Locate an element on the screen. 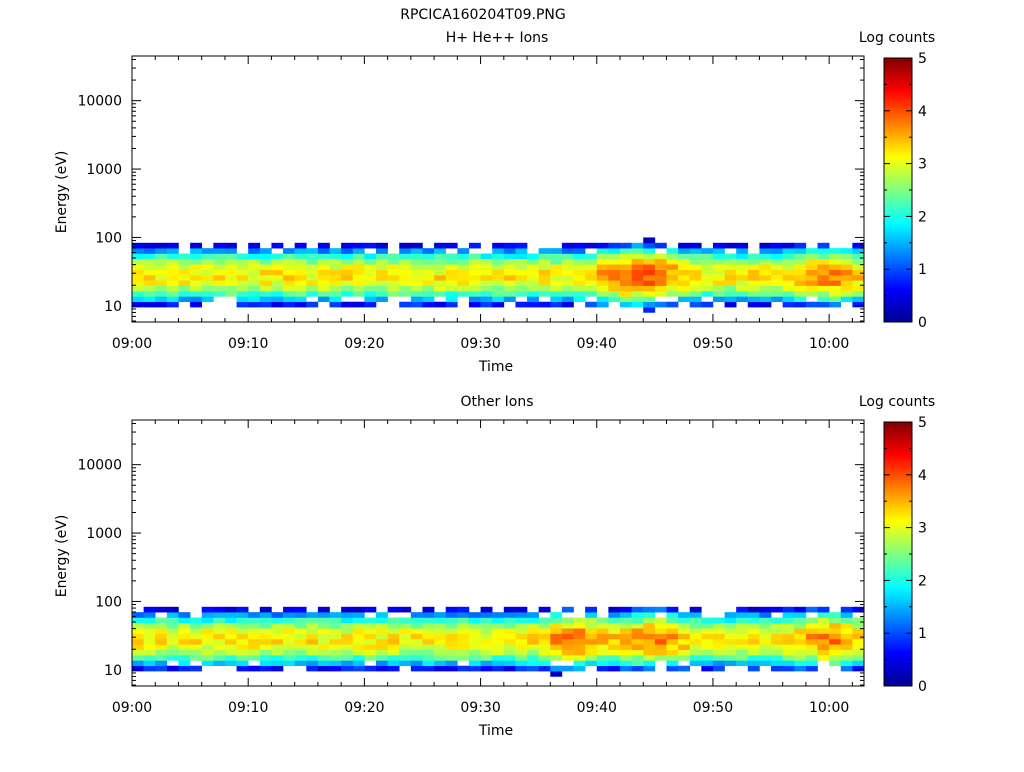 This screenshot has width=1024, height=772. colorbar-tick-label: 5 is located at coordinates (922, 59).